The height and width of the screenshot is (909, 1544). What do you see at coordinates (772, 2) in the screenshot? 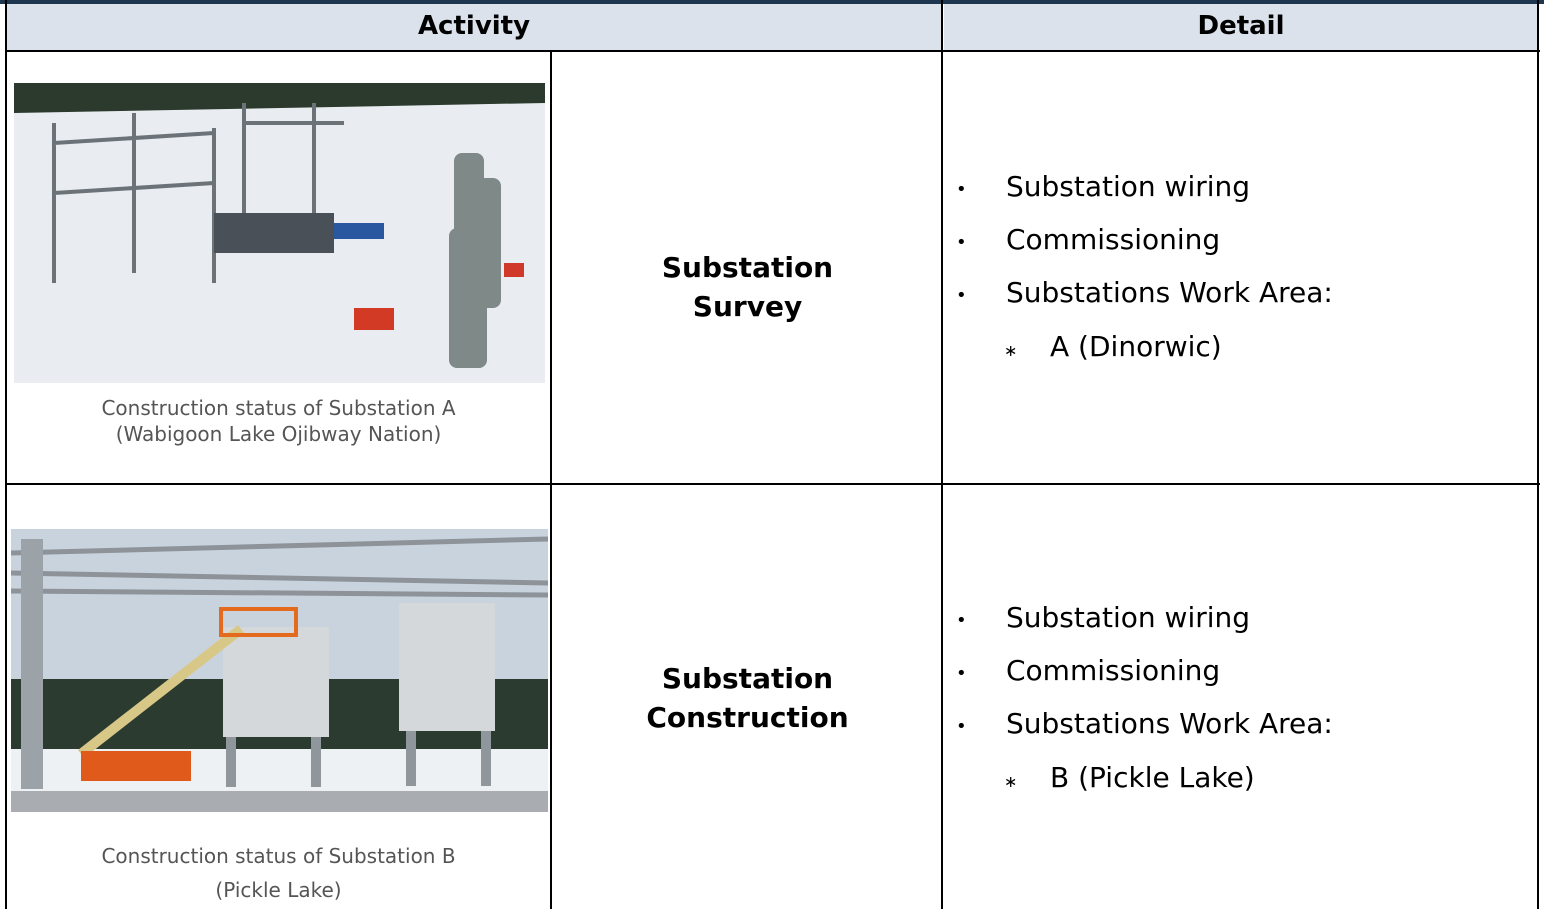
I see `top-rule` at bounding box center [772, 2].